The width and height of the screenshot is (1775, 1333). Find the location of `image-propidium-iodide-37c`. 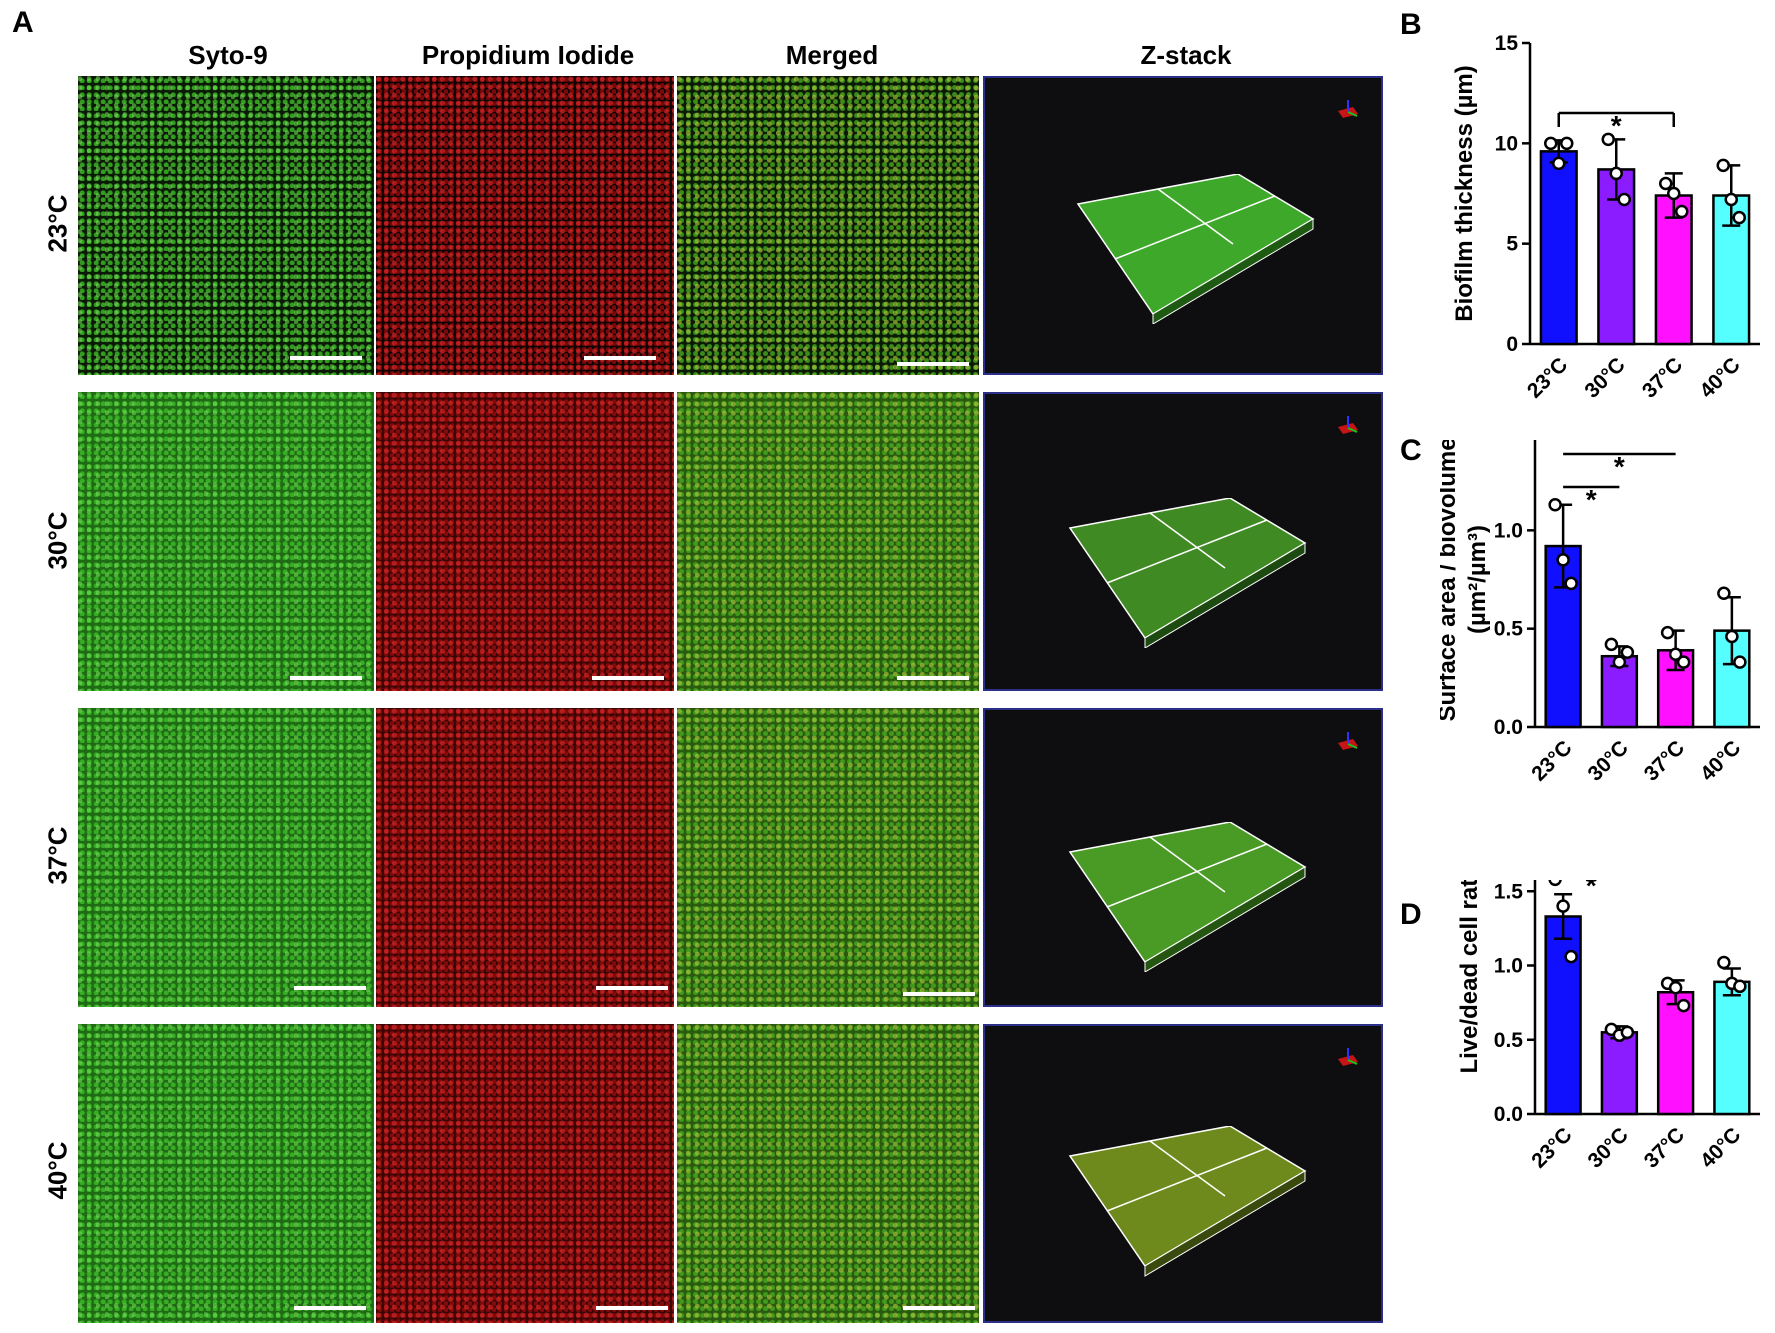

image-propidium-iodide-37c is located at coordinates (525, 857).